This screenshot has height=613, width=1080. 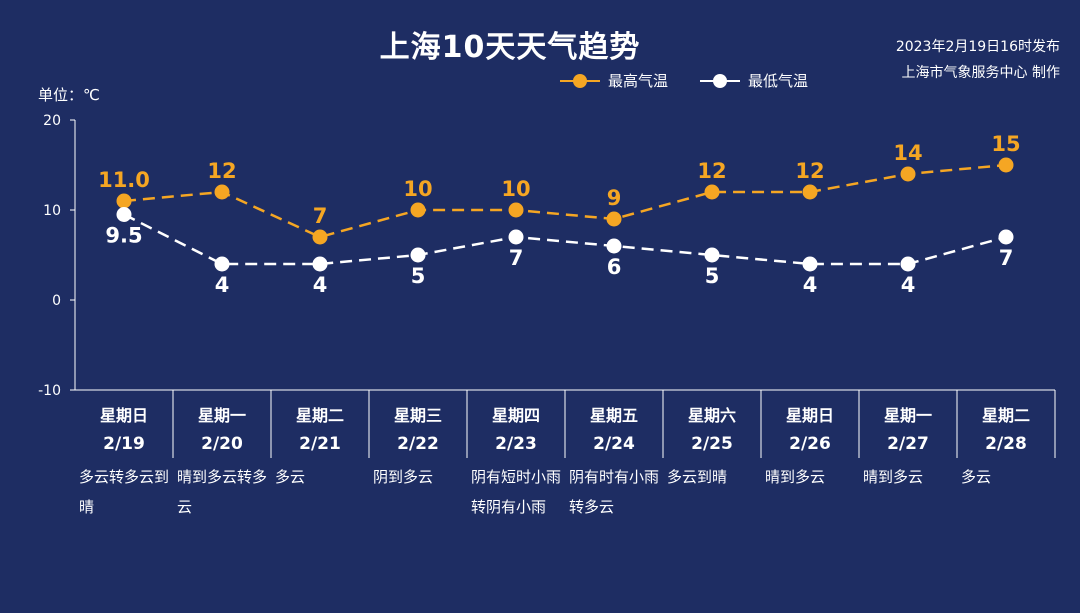 What do you see at coordinates (565, 239) in the screenshot?
I see `low-temp-line` at bounding box center [565, 239].